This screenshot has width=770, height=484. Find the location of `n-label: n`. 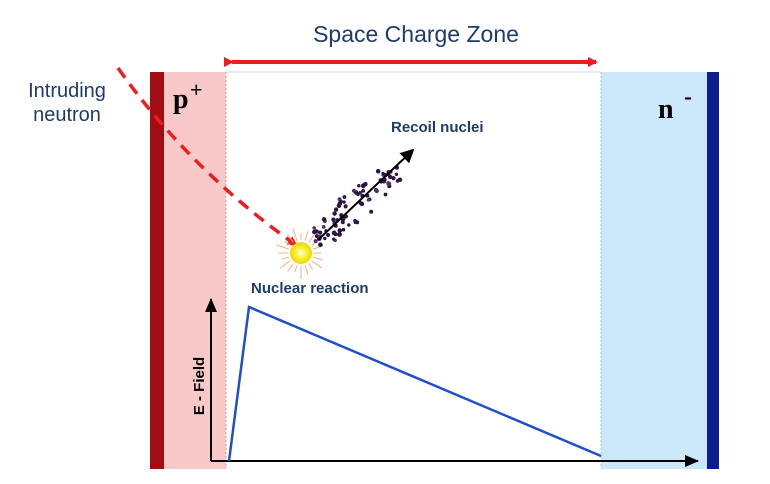

n-label: n is located at coordinates (666, 109).